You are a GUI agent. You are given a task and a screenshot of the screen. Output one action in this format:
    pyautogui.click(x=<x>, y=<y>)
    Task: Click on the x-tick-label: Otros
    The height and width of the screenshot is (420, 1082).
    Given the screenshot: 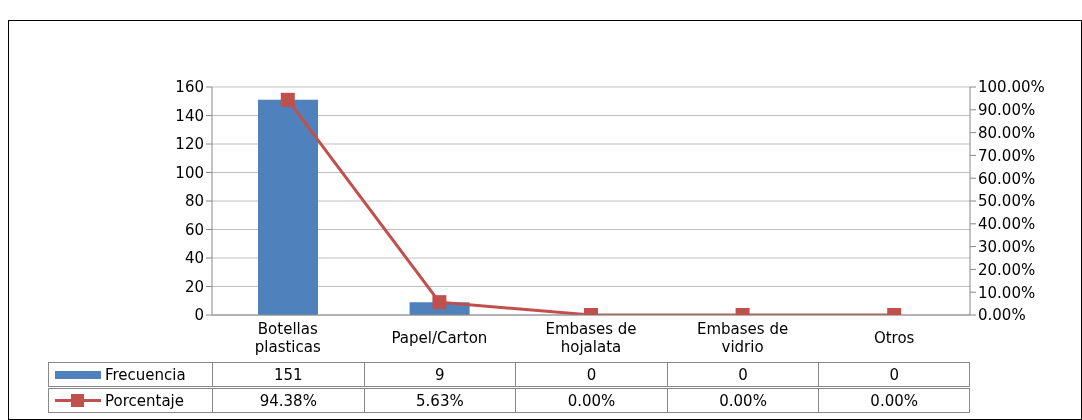 What is the action you would take?
    pyautogui.click(x=894, y=338)
    